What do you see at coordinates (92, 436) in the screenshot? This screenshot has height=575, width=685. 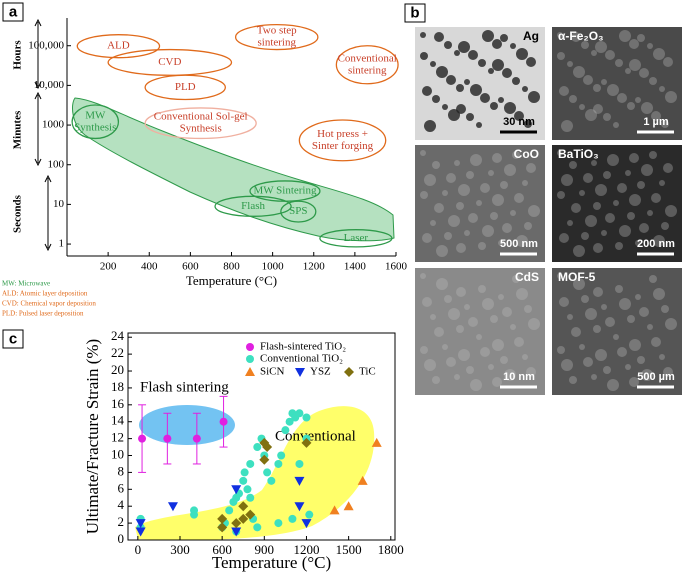 I see `y-axis-label: Ultimate/Fracture Strain (%)` at bounding box center [92, 436].